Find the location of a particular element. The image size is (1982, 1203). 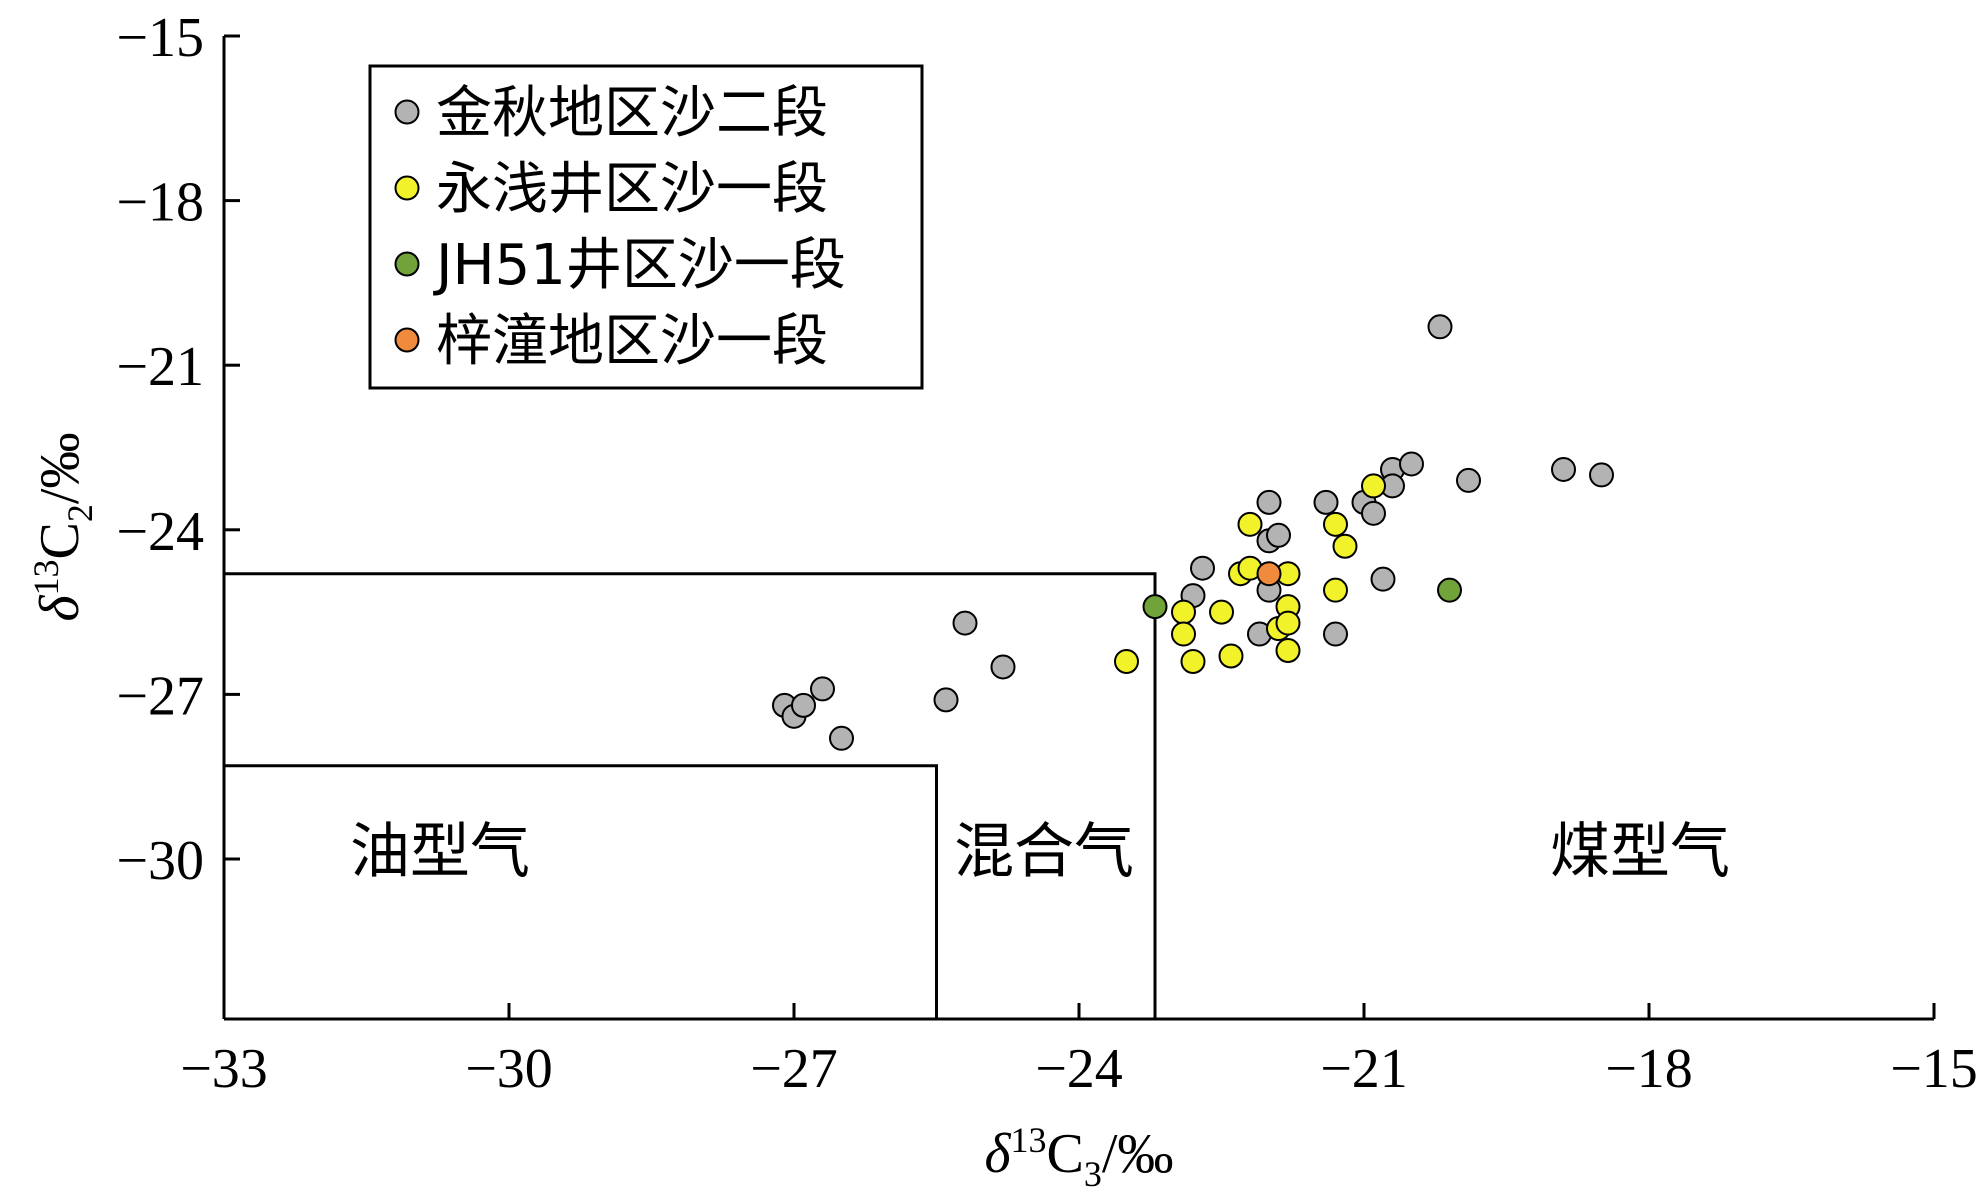

y-tick-label: −21 is located at coordinates (160, 367).